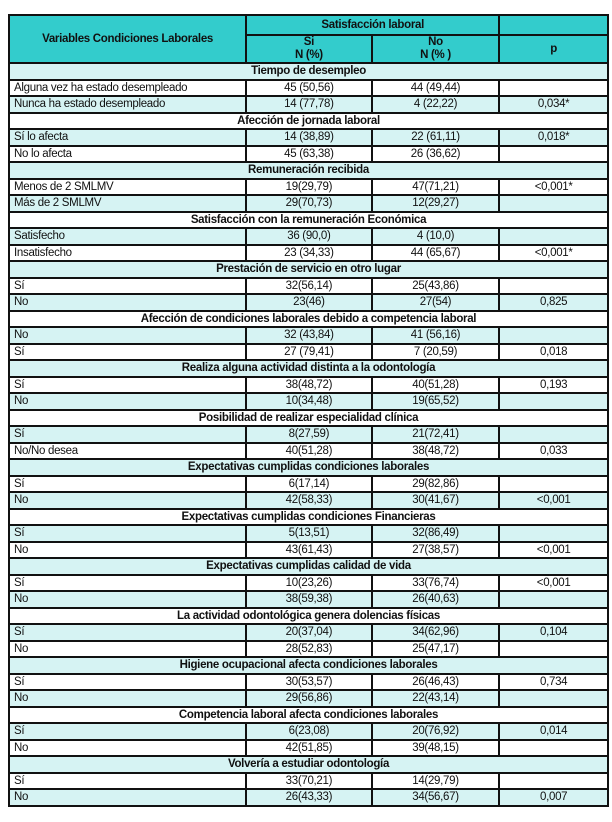 This screenshot has width=612, height=822. What do you see at coordinates (309, 401) in the screenshot?
I see `si-value: 10(34,48)` at bounding box center [309, 401].